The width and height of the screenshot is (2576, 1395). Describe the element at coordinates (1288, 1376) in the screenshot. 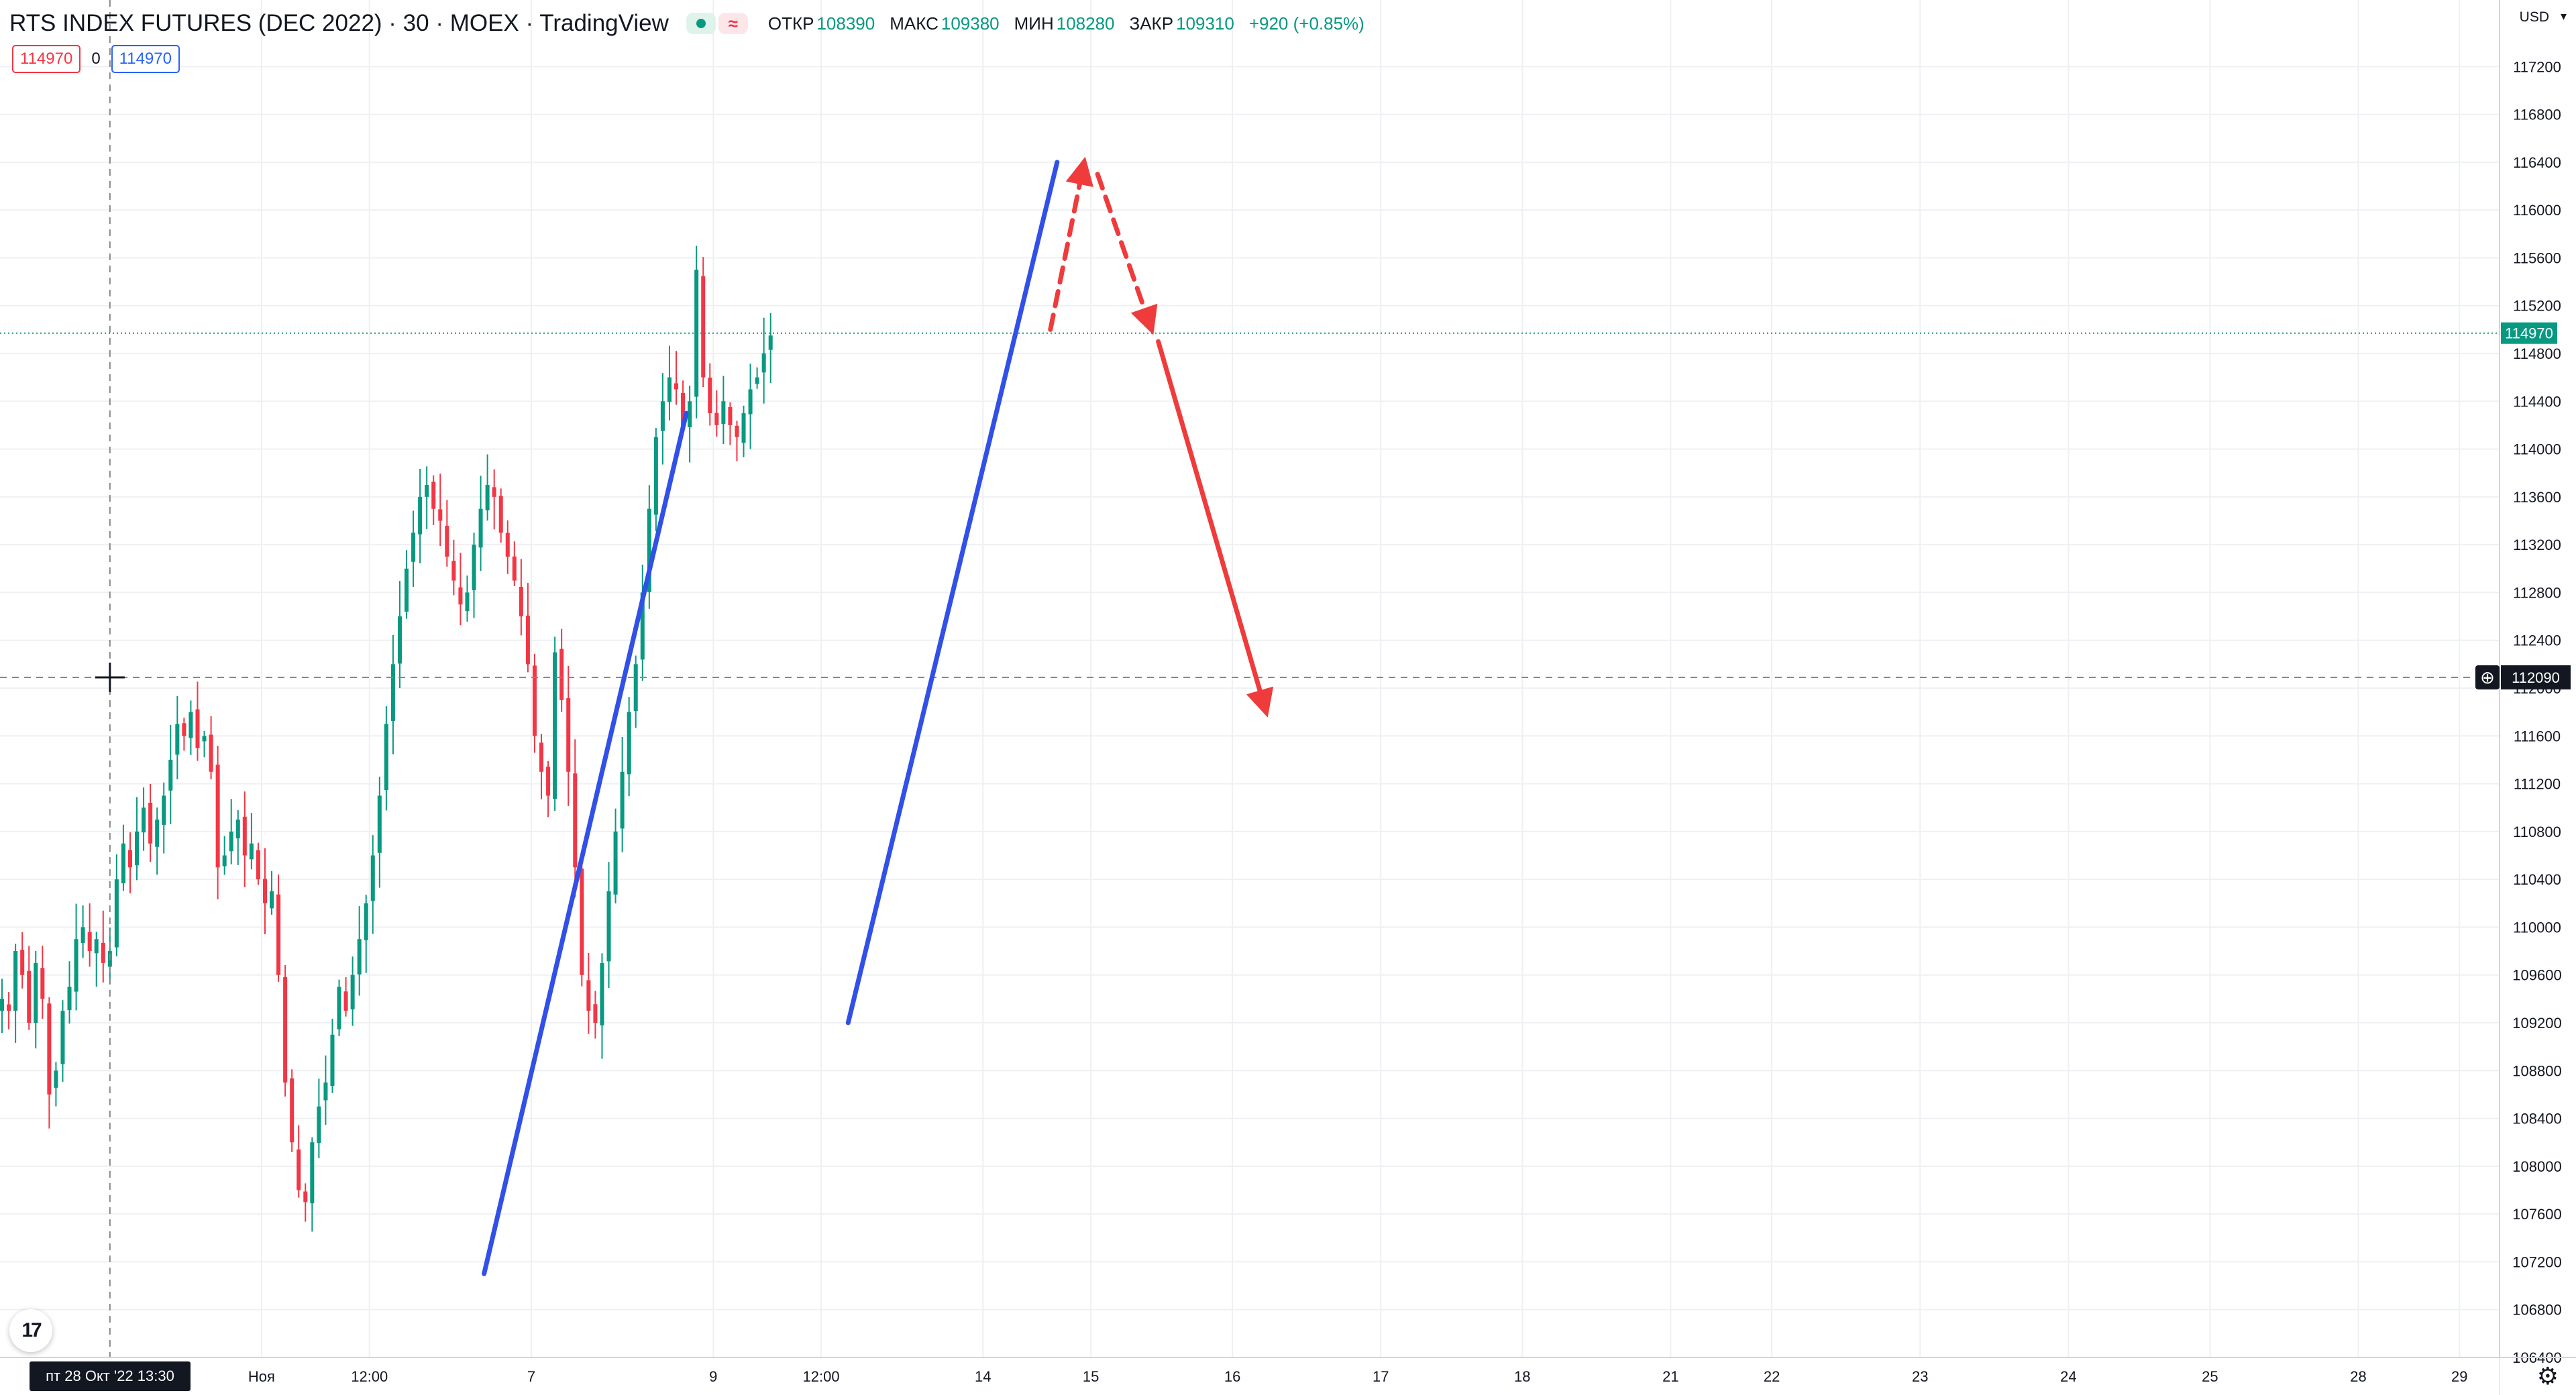

I see `time-axis: Ноя 12:00 7 9 12:00 14 15 16 17 18 21 22 23 24 25 28 29` at that location.